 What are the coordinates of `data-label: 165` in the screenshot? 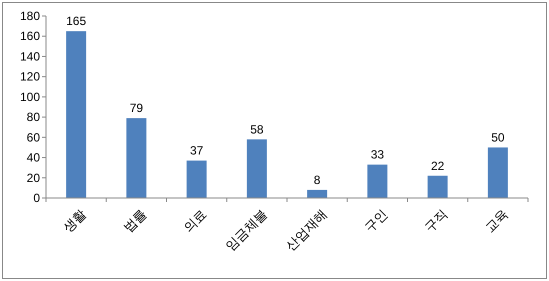 It's located at (76, 21).